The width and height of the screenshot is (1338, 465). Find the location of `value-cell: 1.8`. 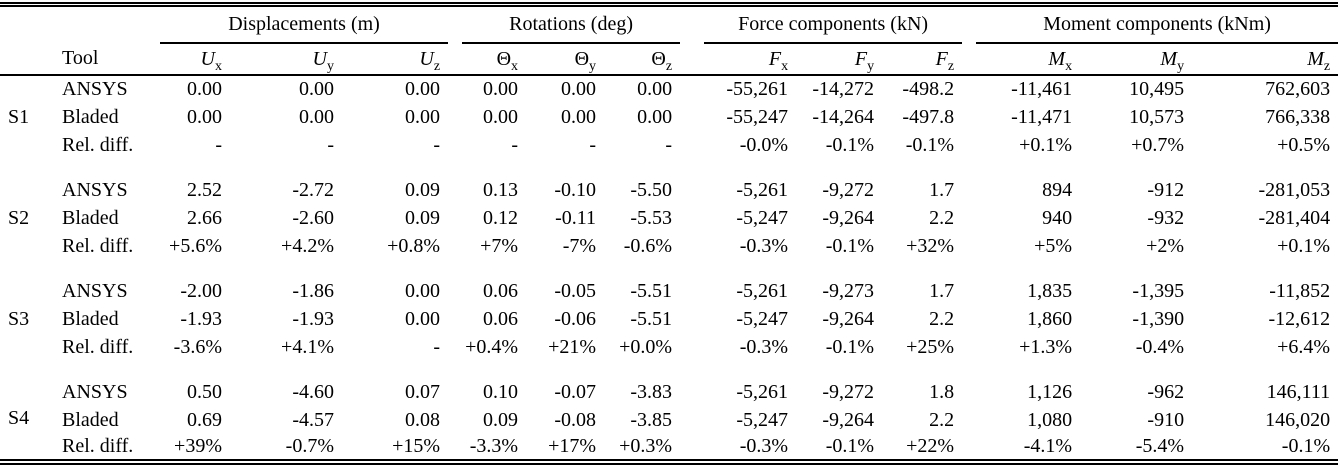

value-cell: 1.8 is located at coordinates (942, 391).